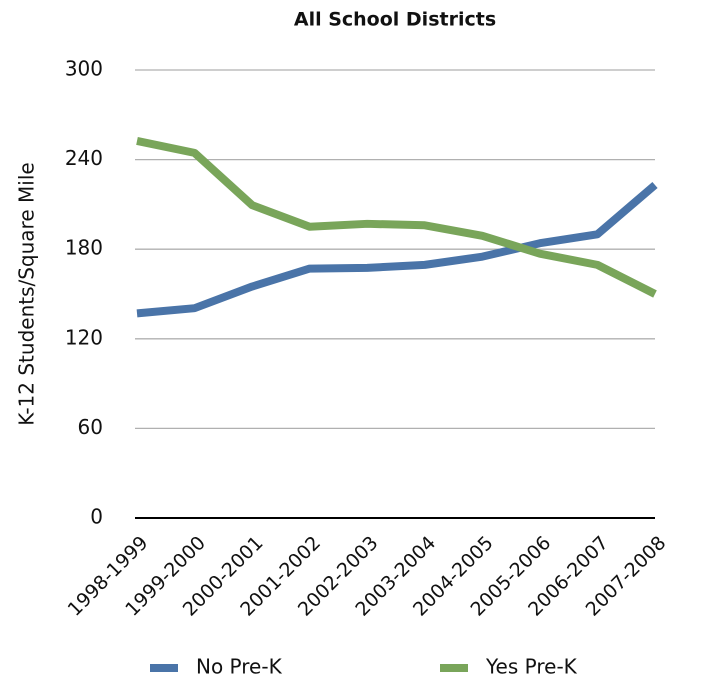 This screenshot has height=688, width=704. I want to click on y-tick-label: 240, so click(84, 158).